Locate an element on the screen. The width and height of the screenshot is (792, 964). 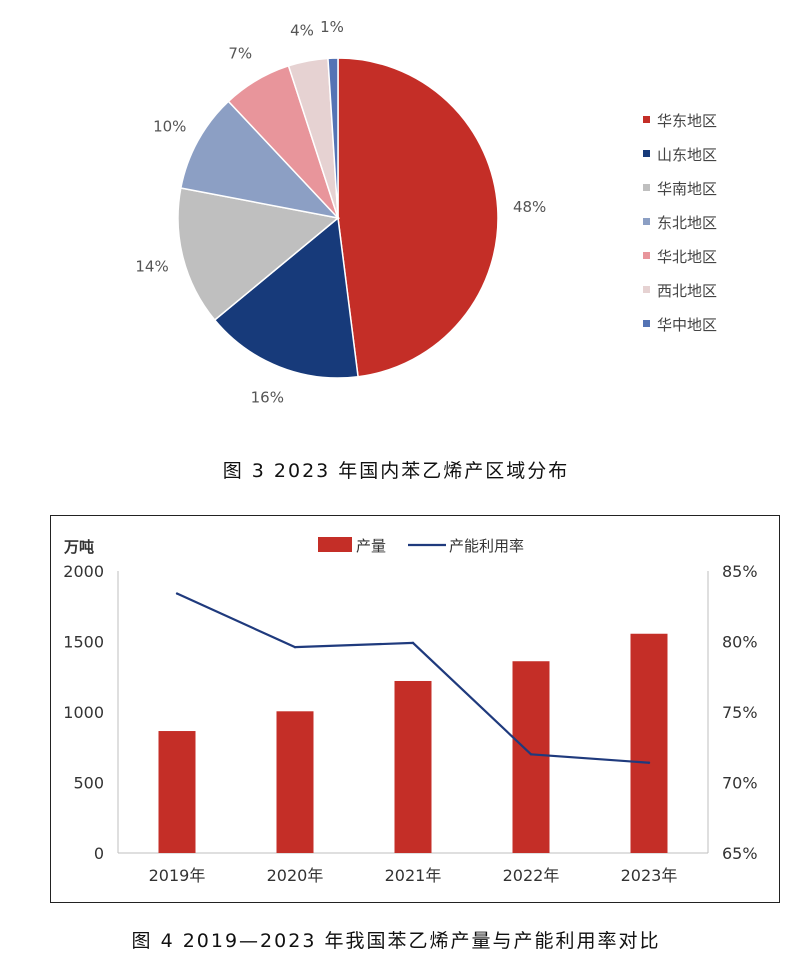
pie-value-label: 4% is located at coordinates (302, 30).